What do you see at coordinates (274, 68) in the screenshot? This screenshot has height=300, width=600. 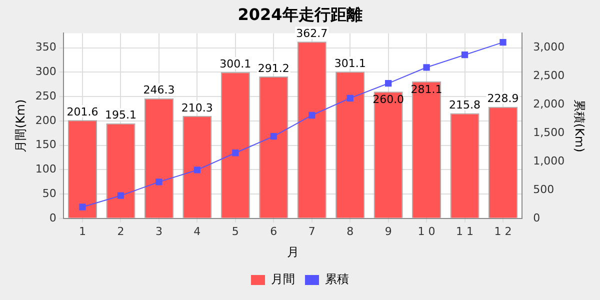 I see `data-label: 291.2` at bounding box center [274, 68].